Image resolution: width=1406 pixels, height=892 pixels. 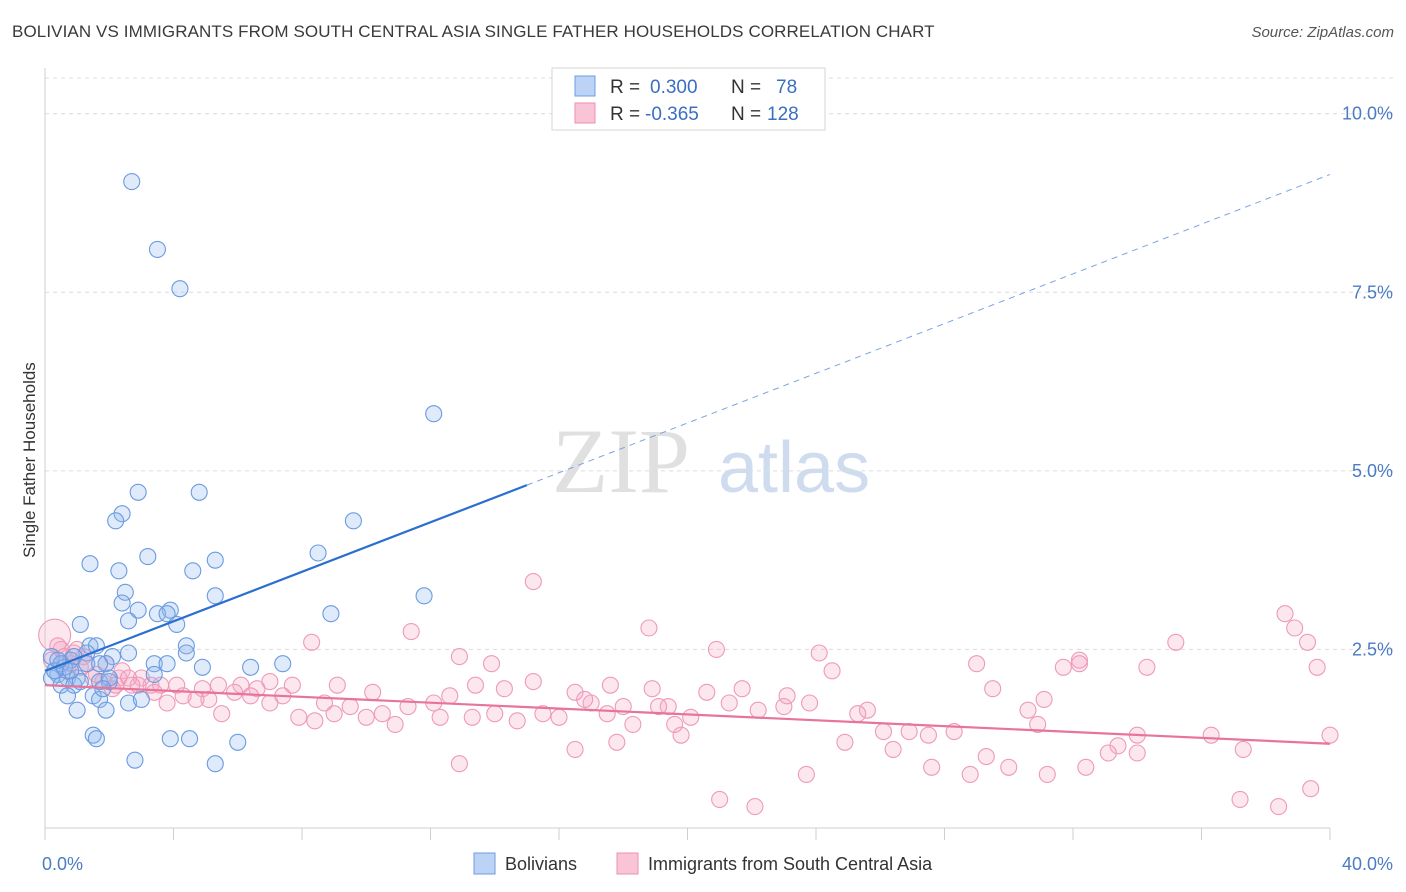 I want to click on bottom-legend-label-bolivians: Bolivians, so click(x=541, y=864).